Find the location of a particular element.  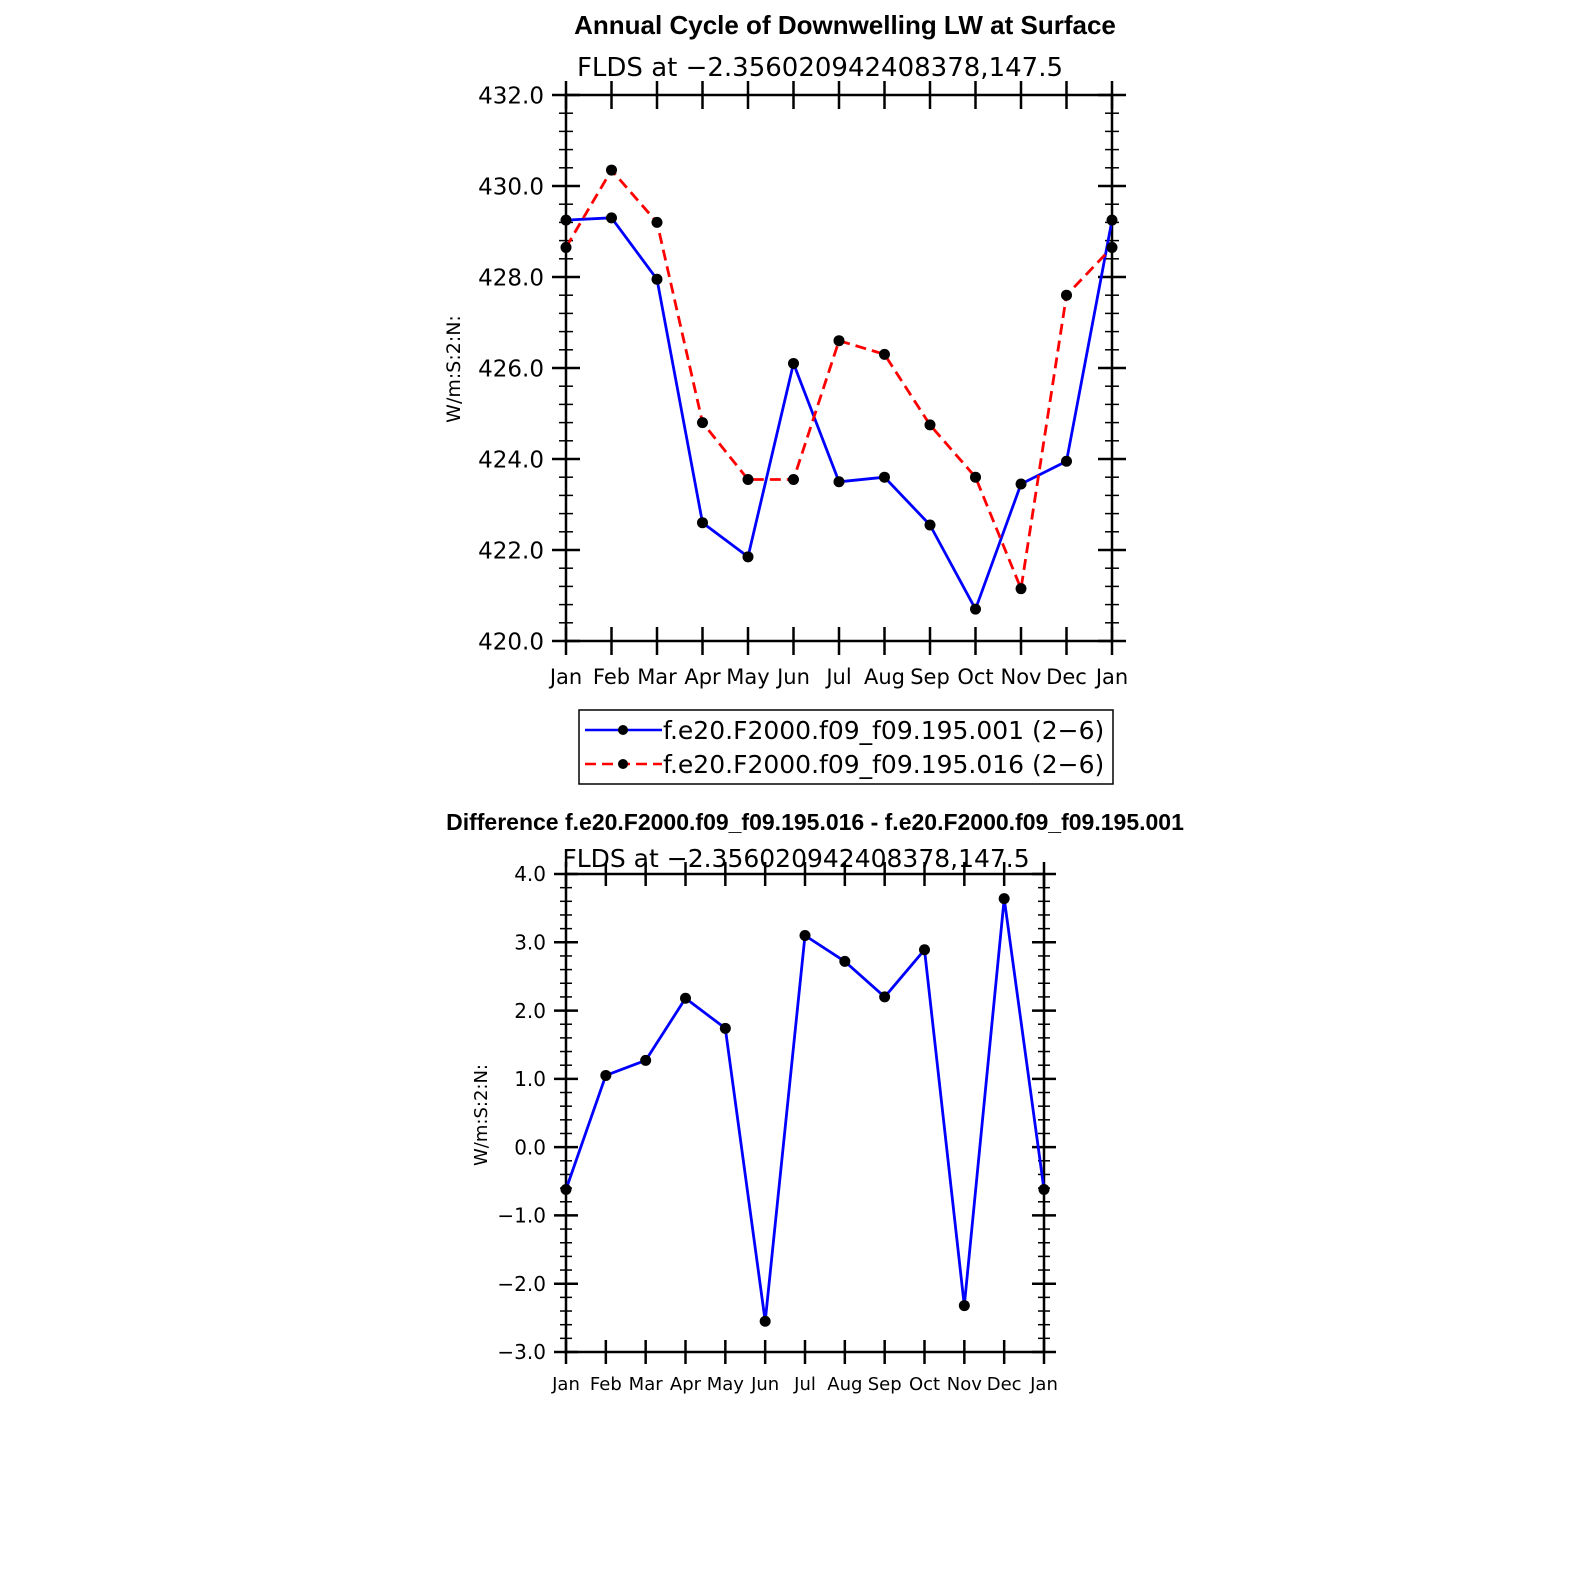

y-tick-label: 2.0 is located at coordinates (530, 1011).